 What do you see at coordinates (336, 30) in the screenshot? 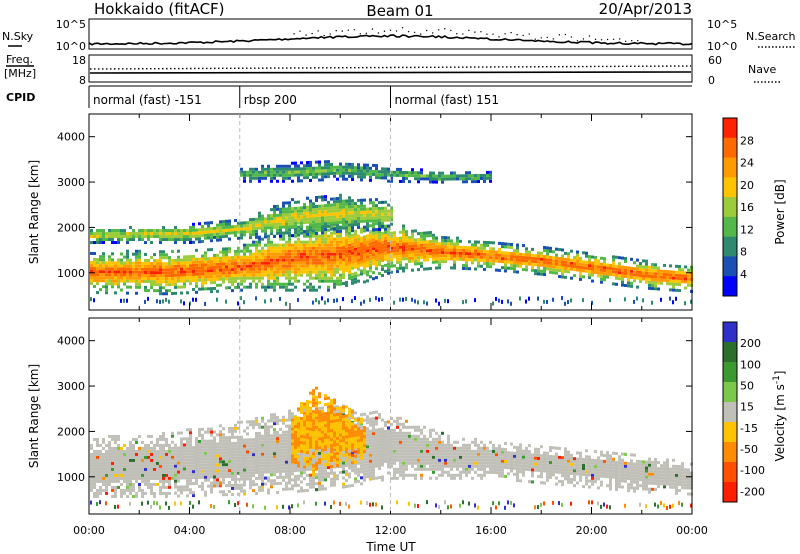
I see `noise-search-point` at bounding box center [336, 30].